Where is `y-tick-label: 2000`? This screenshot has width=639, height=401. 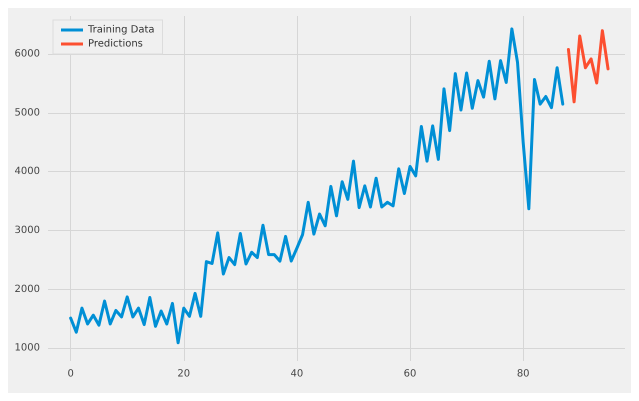 y-tick-label: 2000 is located at coordinates (27, 289).